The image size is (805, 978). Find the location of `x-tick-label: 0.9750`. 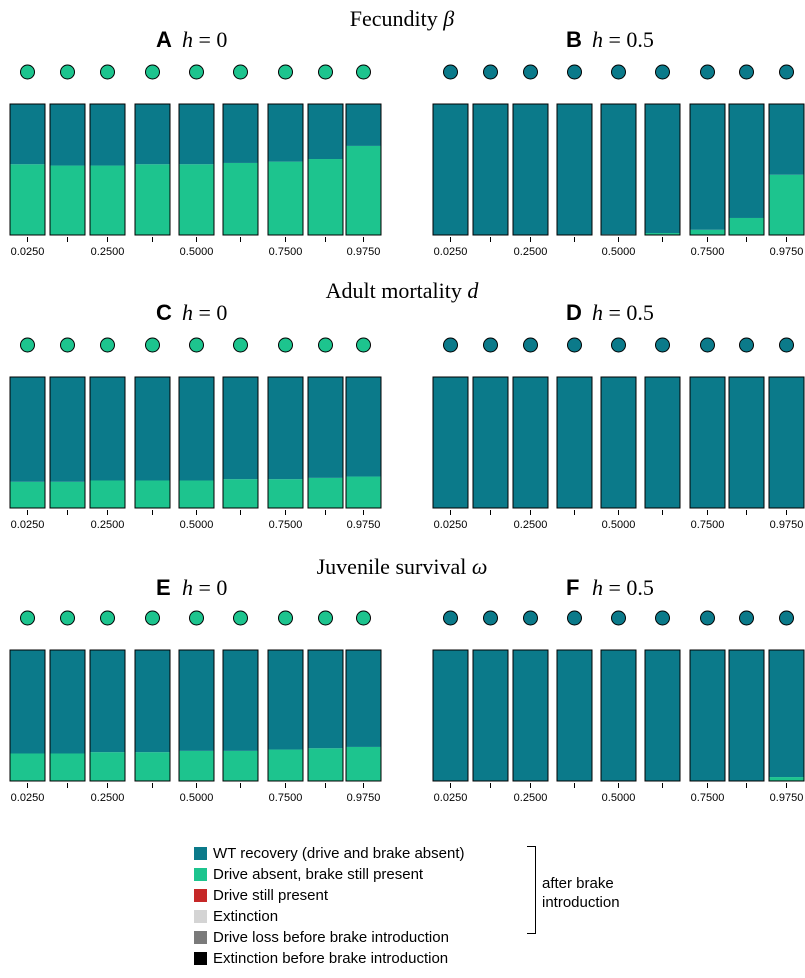

x-tick-label: 0.9750 is located at coordinates (364, 525).